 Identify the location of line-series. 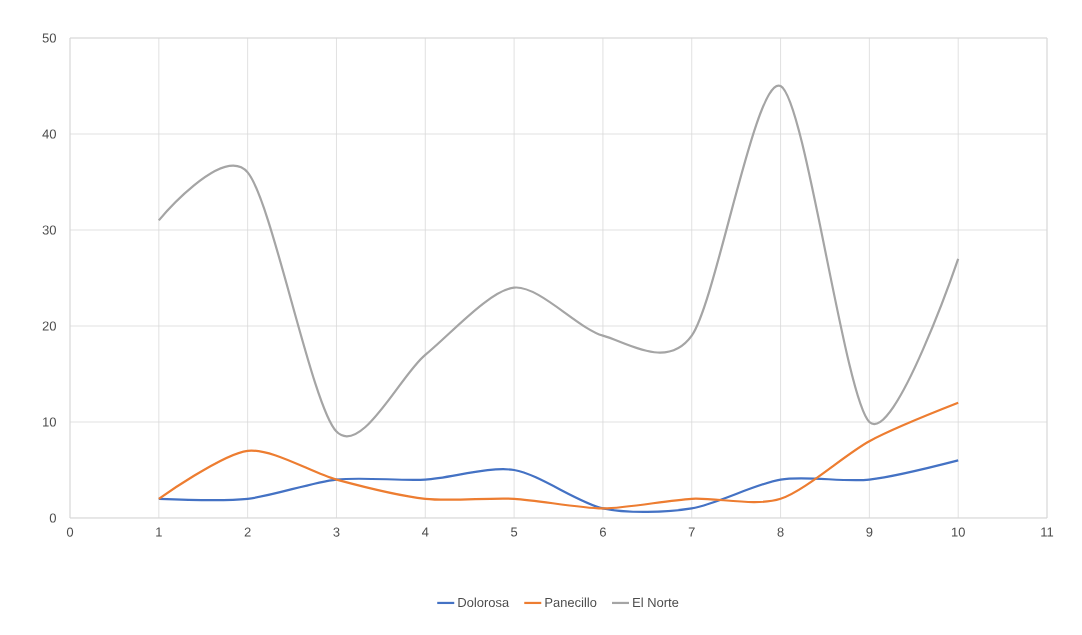
(558, 455).